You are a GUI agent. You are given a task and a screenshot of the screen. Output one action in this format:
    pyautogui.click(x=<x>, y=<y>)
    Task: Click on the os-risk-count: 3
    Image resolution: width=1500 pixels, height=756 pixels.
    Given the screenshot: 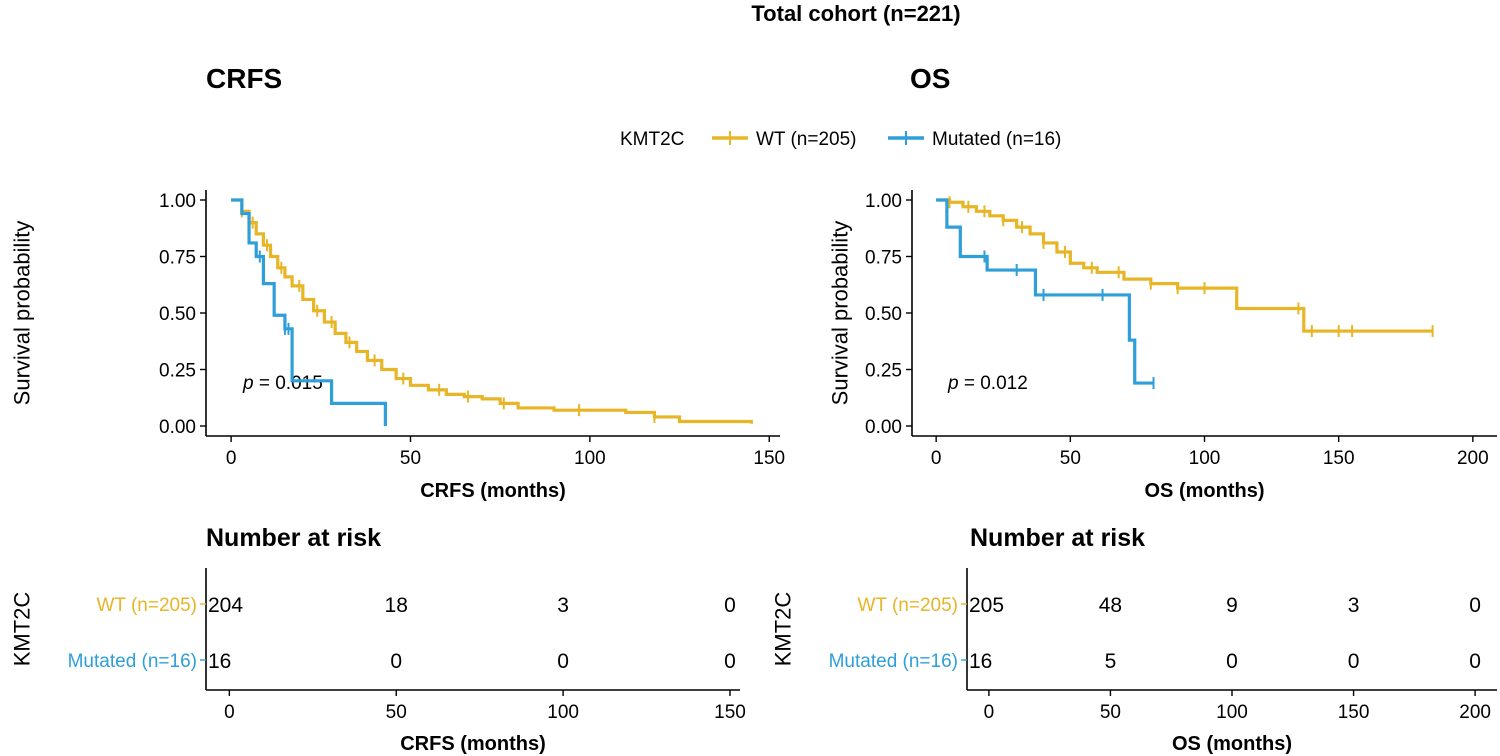 What is the action you would take?
    pyautogui.click(x=1354, y=605)
    